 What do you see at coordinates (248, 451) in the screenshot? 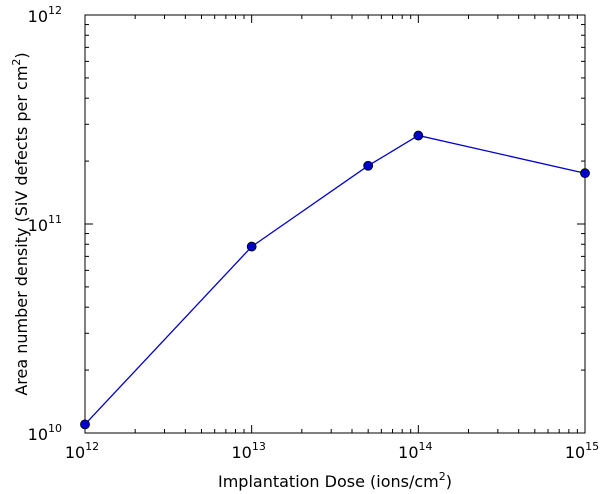
I see `x-tick-label: 1013` at bounding box center [248, 451].